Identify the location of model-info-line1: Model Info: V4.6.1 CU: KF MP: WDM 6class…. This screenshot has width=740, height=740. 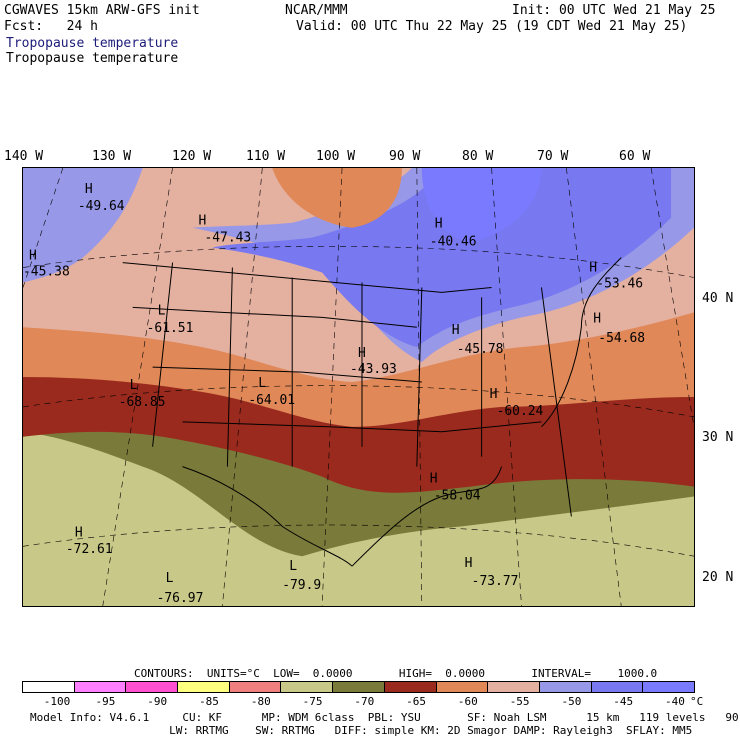
(385, 717).